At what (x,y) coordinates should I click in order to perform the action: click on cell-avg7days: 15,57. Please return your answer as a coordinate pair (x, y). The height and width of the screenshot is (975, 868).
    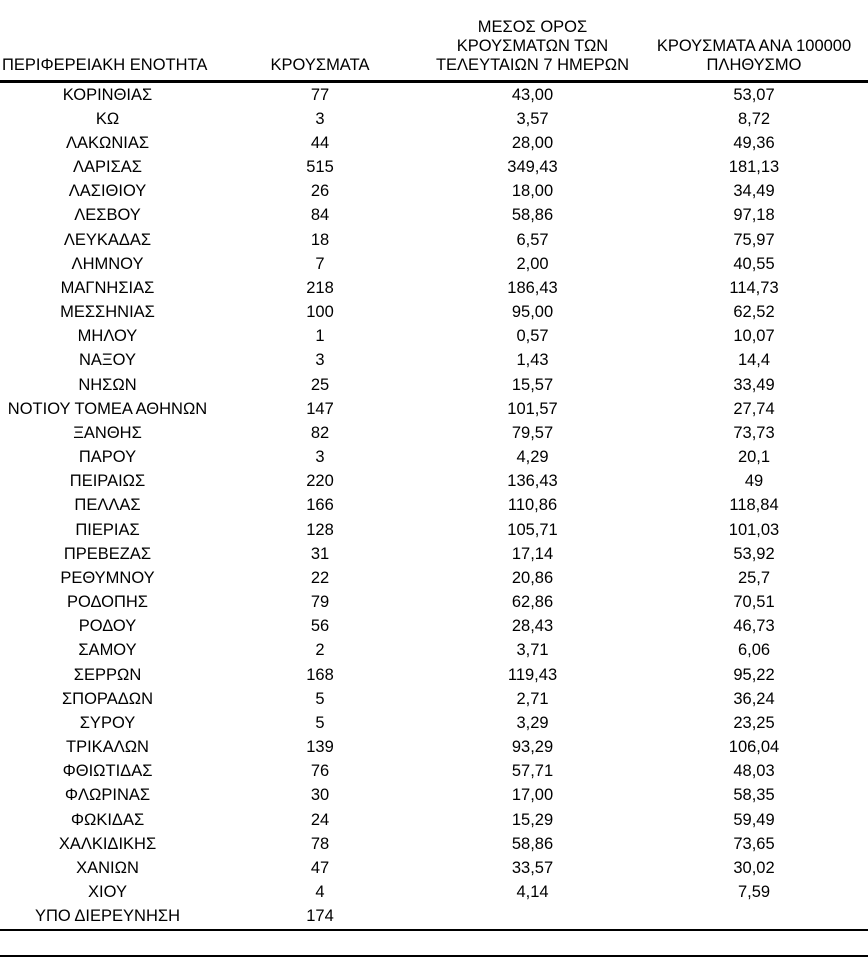
    Looking at the image, I should click on (532, 384).